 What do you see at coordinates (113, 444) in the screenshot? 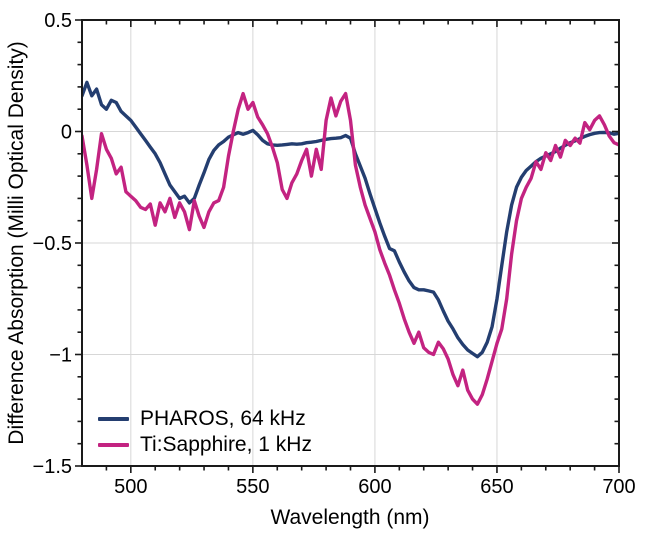
I see `tisapphire-line-swatch` at bounding box center [113, 444].